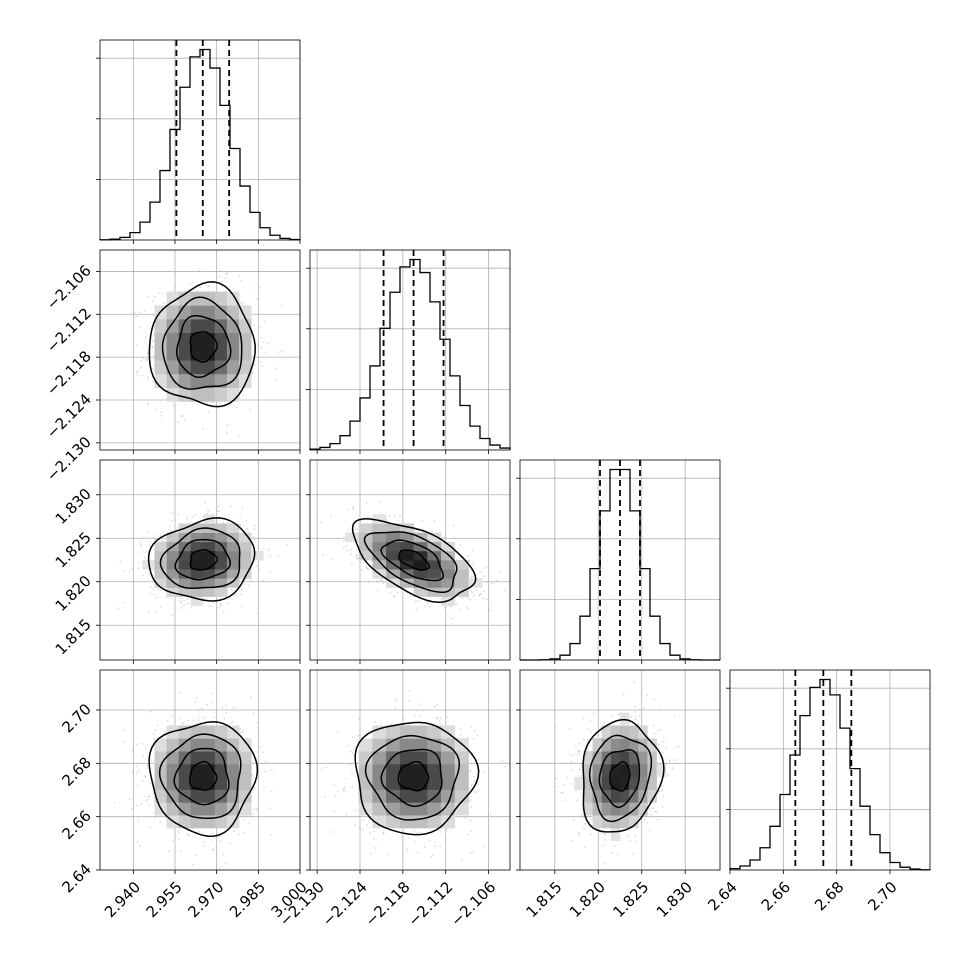 The image size is (970, 970). What do you see at coordinates (69, 288) in the screenshot?
I see `y-tick-label-p1-4: −2.106` at bounding box center [69, 288].